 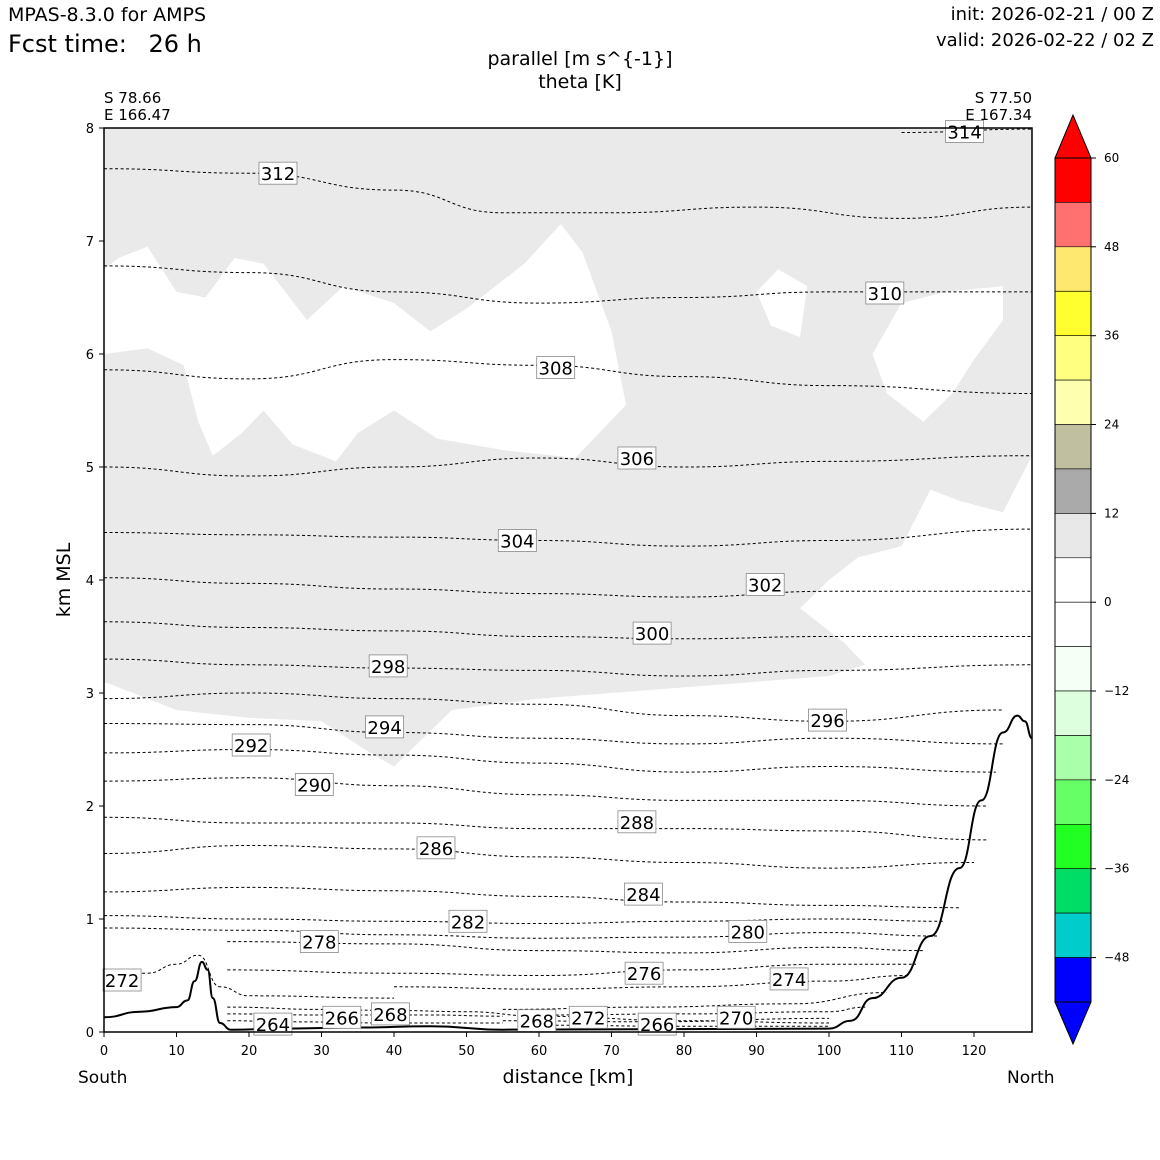 What do you see at coordinates (90, 242) in the screenshot?
I see `y-tick-label: 7` at bounding box center [90, 242].